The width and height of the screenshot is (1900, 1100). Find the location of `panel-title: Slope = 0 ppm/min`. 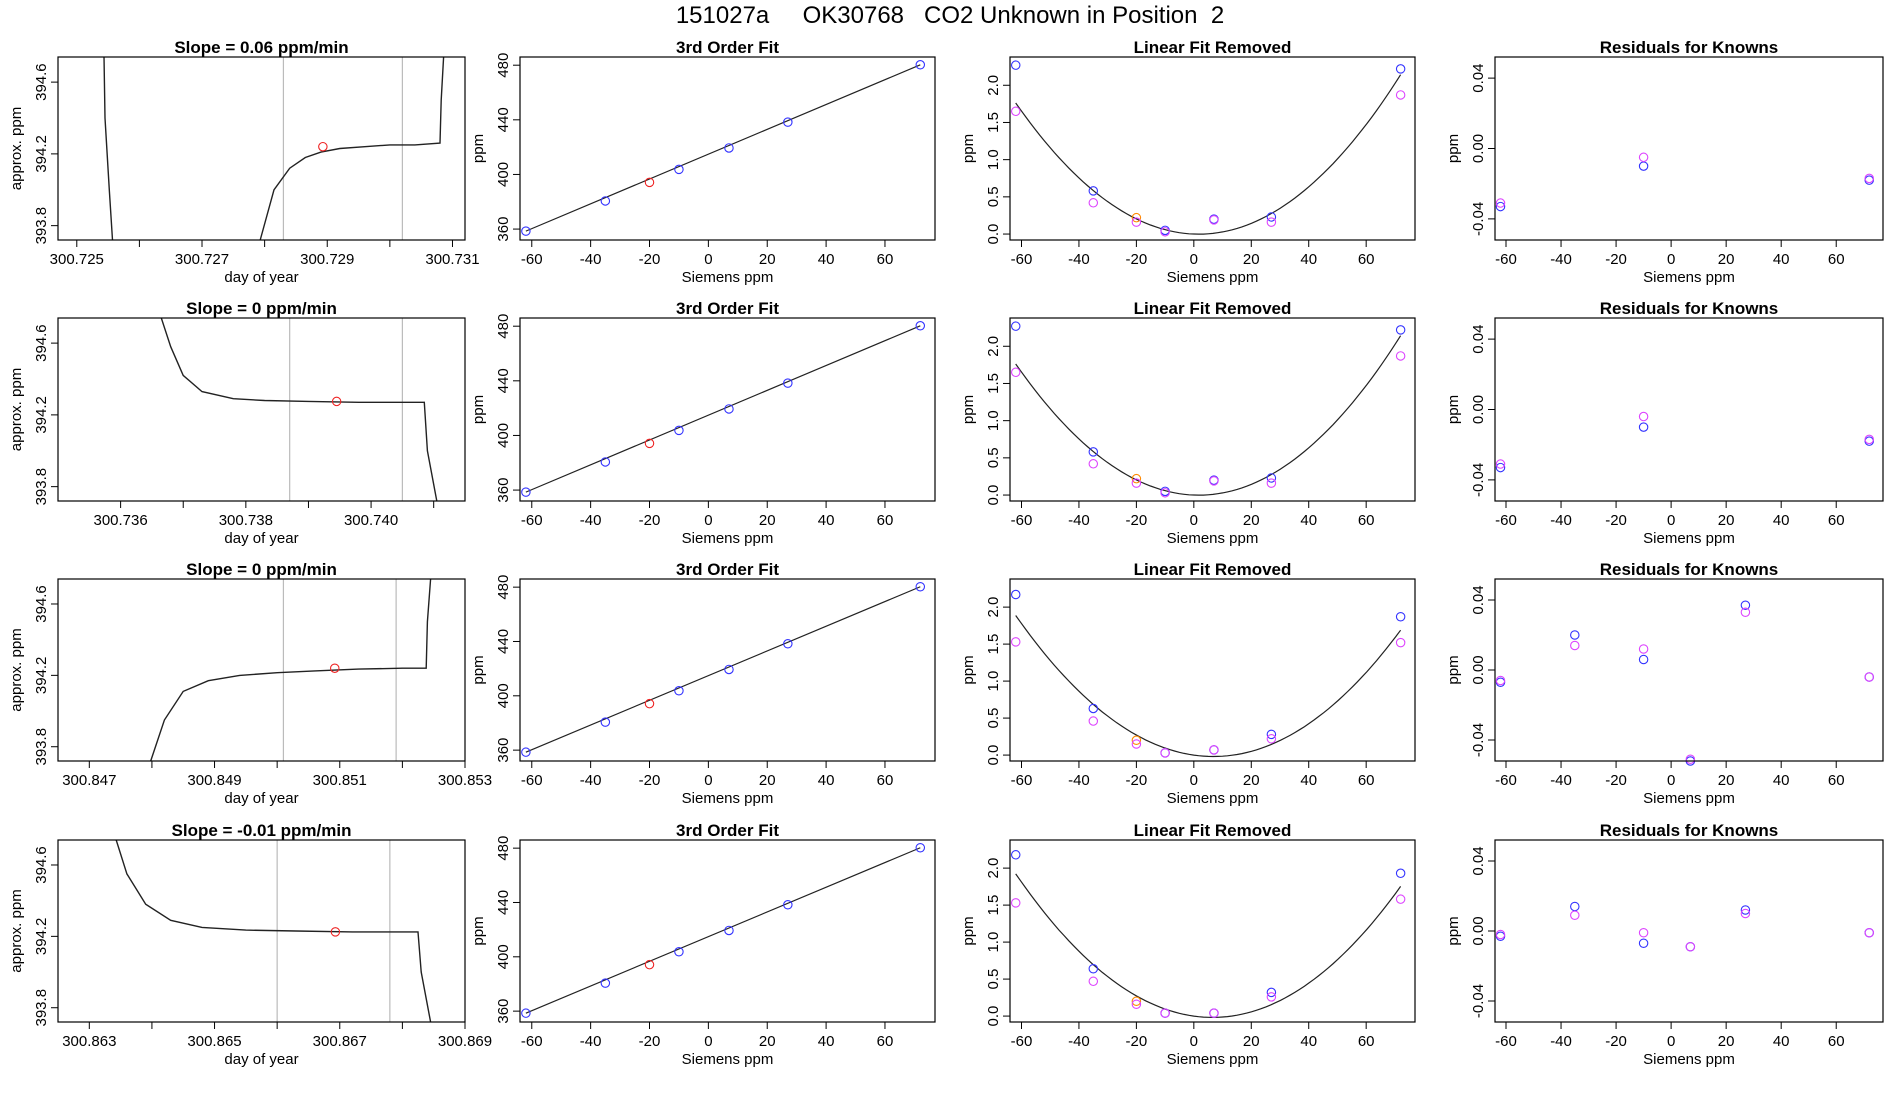

panel-title: Slope = 0 ppm/min is located at coordinates (261, 308).